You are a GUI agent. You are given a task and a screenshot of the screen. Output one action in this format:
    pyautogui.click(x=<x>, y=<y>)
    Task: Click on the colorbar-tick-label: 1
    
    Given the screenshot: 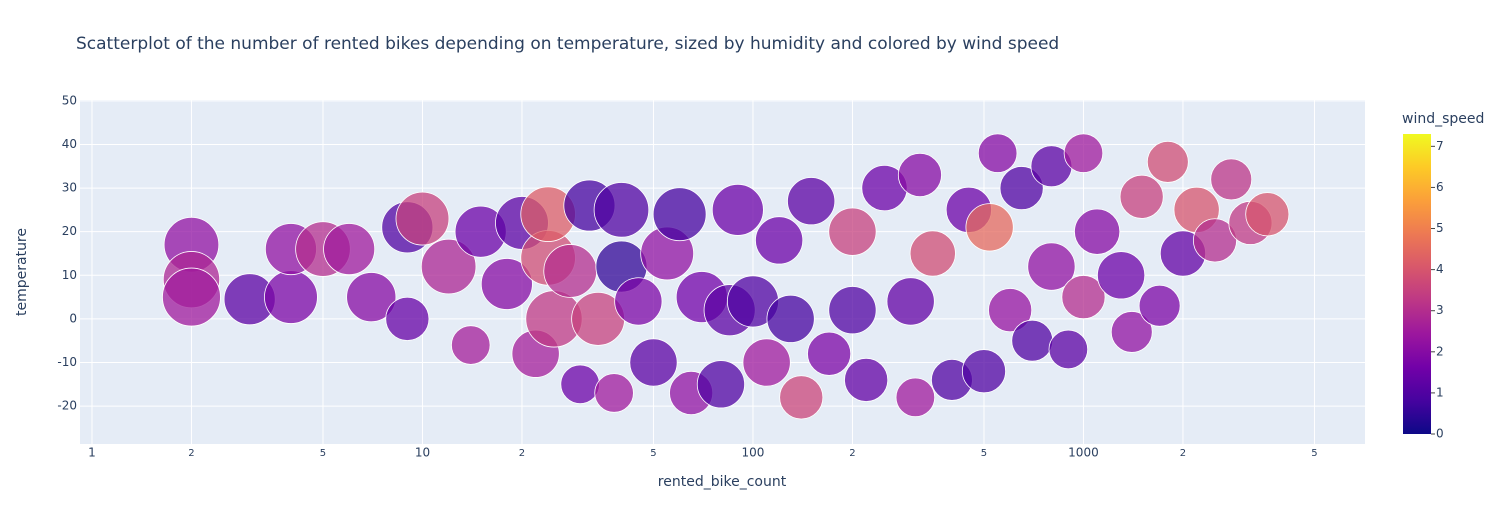 What is the action you would take?
    pyautogui.click(x=1440, y=392)
    